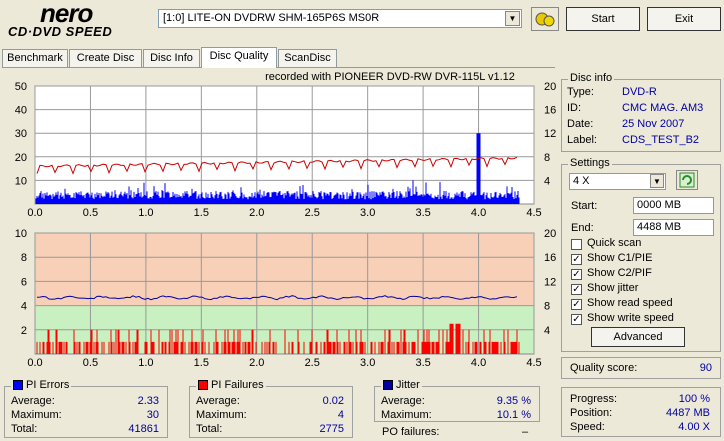 The image size is (724, 441). I want to click on x-tick-label: 2.5, so click(312, 363).